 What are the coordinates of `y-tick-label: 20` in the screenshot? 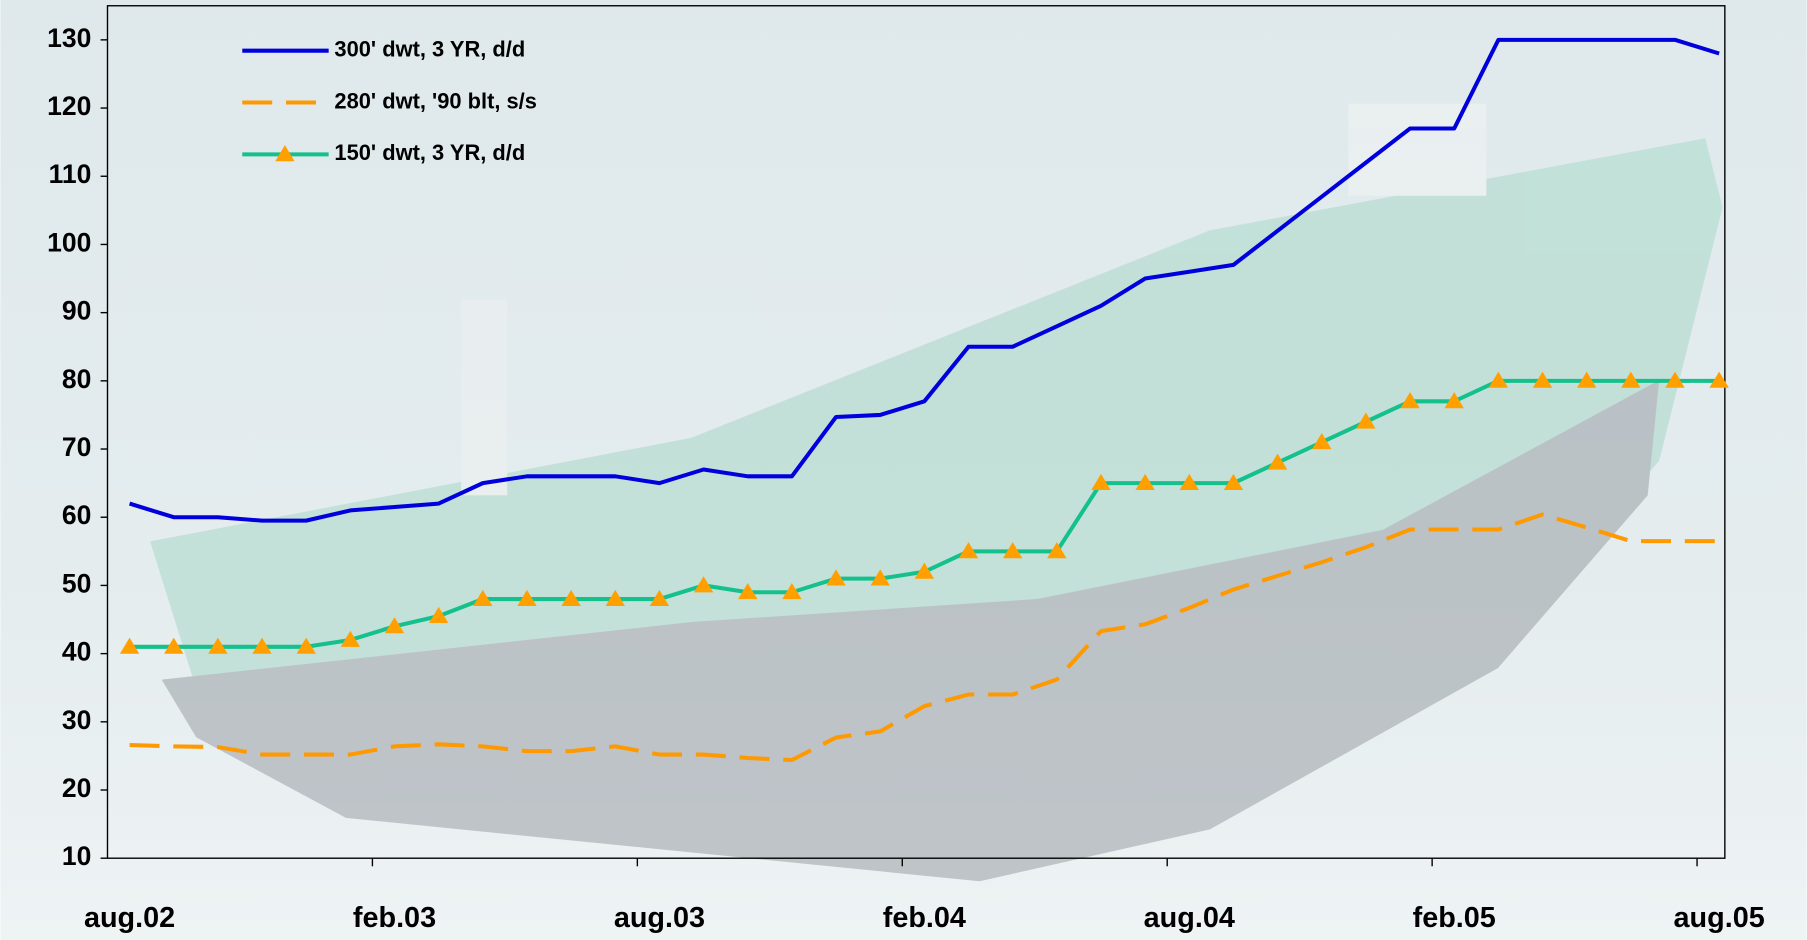 It's located at (76, 788).